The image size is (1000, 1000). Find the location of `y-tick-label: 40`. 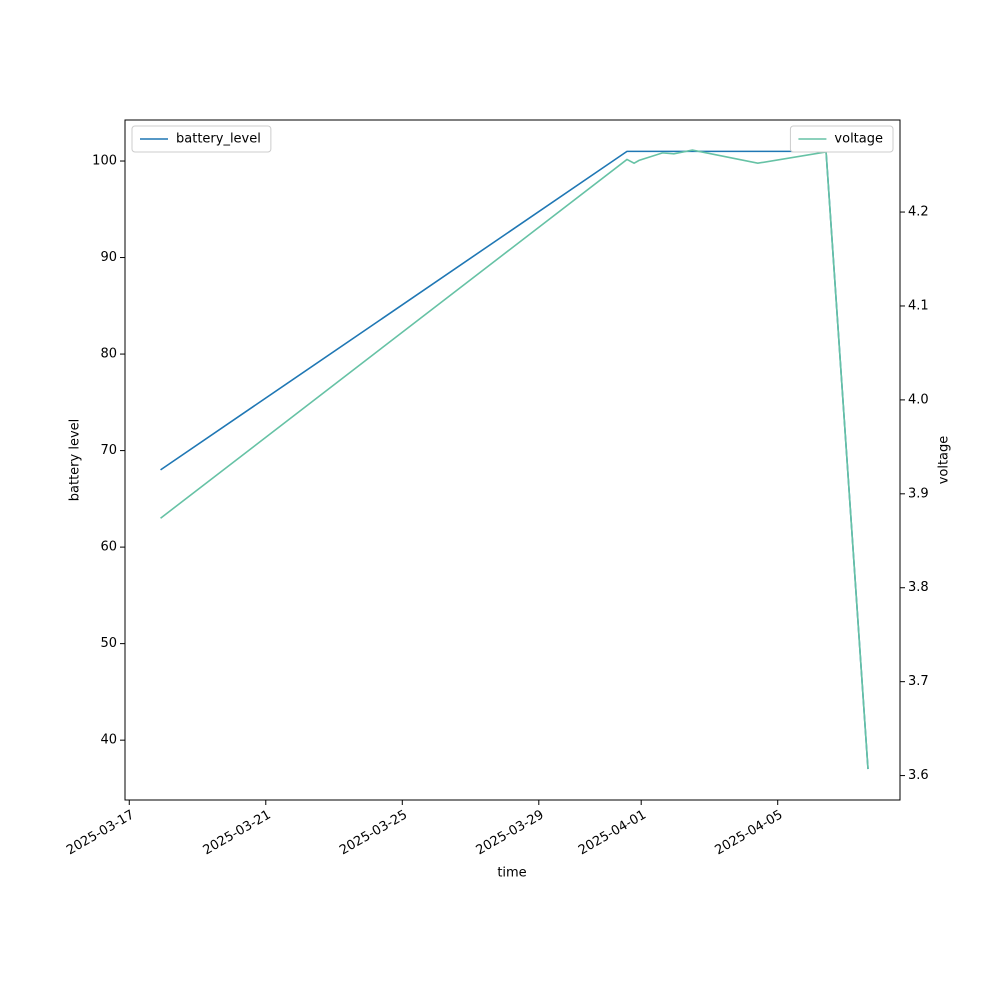

y-tick-label: 40 is located at coordinates (108, 740).